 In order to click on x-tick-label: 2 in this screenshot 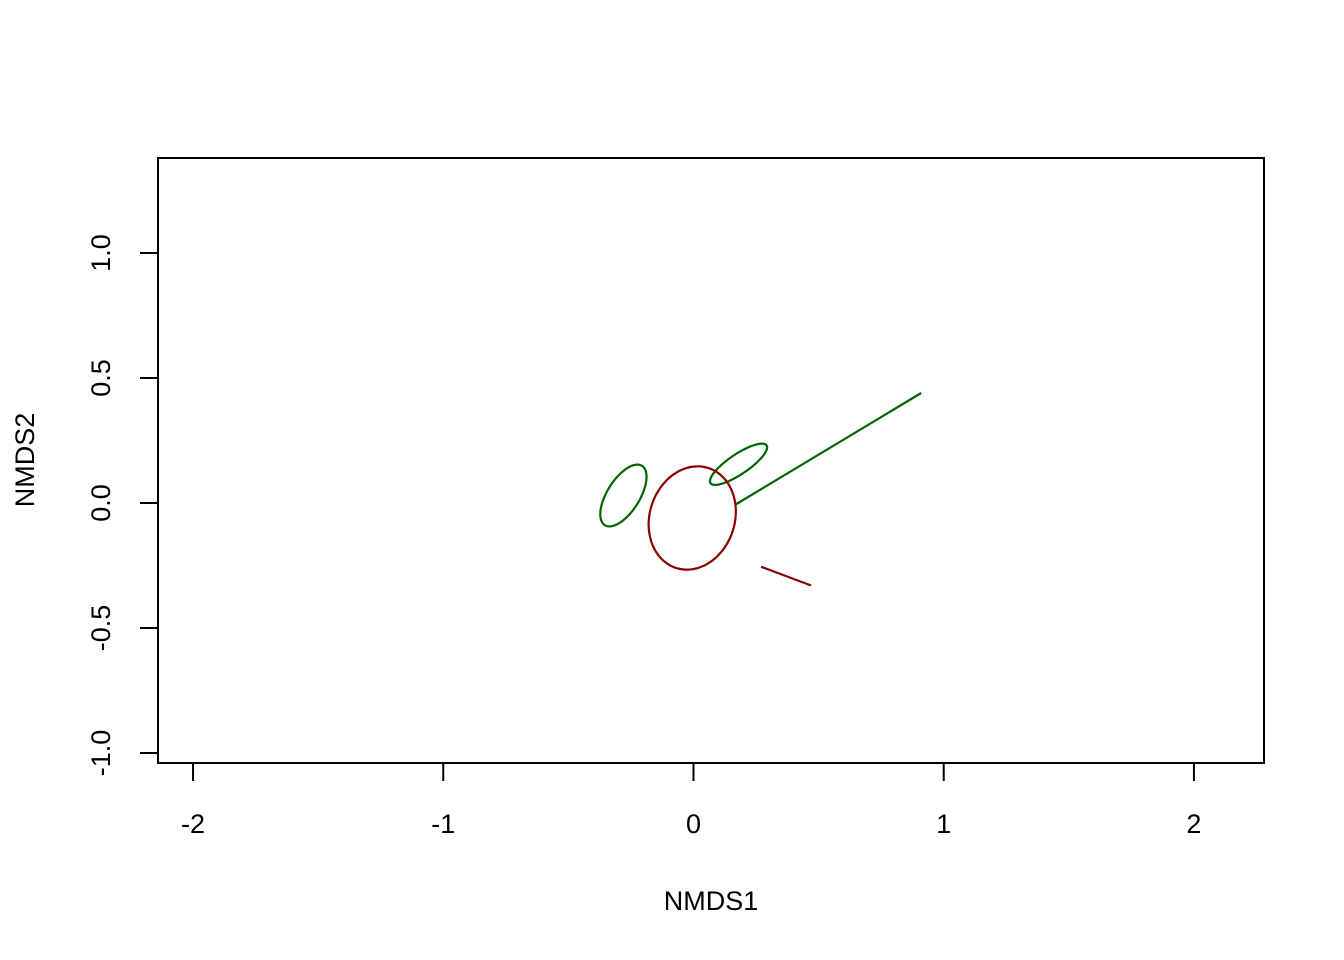, I will do `click(1193, 824)`.